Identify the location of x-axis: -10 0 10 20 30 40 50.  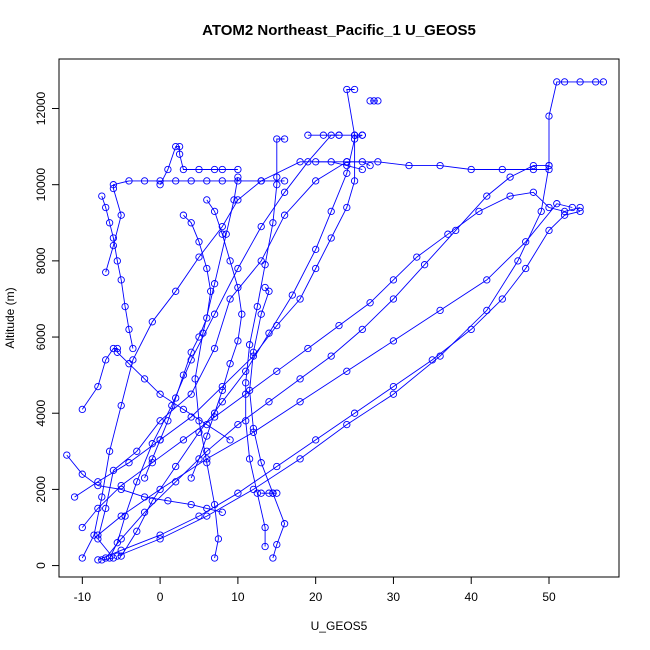
(315, 590).